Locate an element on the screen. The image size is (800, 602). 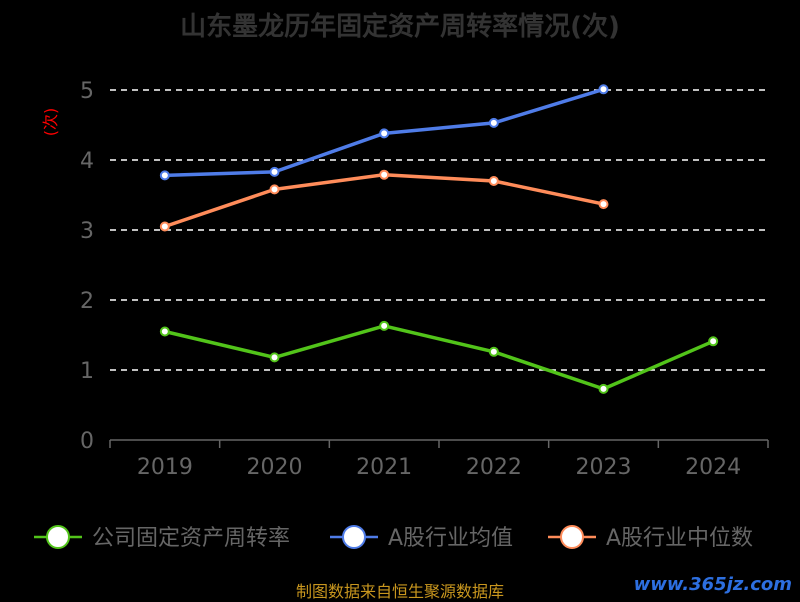
x-tick-label: 2024 is located at coordinates (713, 467).